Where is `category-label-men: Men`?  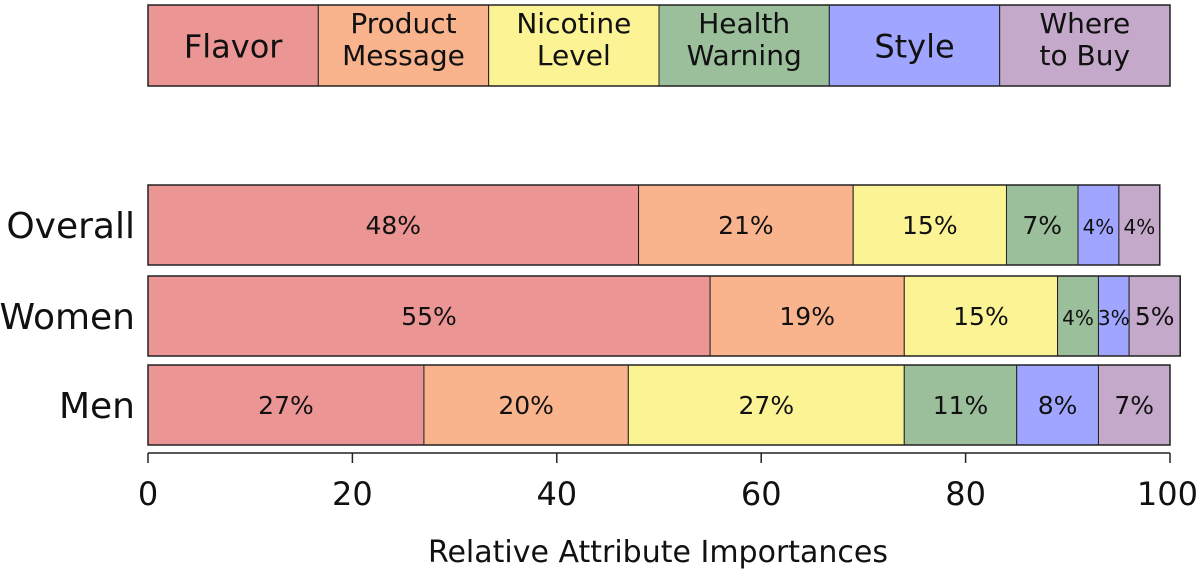
category-label-men: Men is located at coordinates (97, 406).